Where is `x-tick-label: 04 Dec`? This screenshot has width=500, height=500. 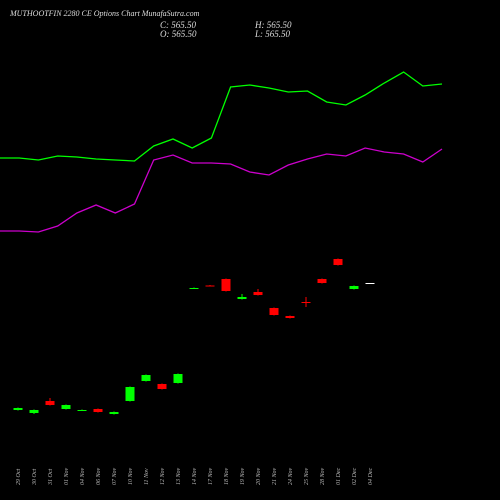 x-tick-label: 04 Dec is located at coordinates (370, 476).